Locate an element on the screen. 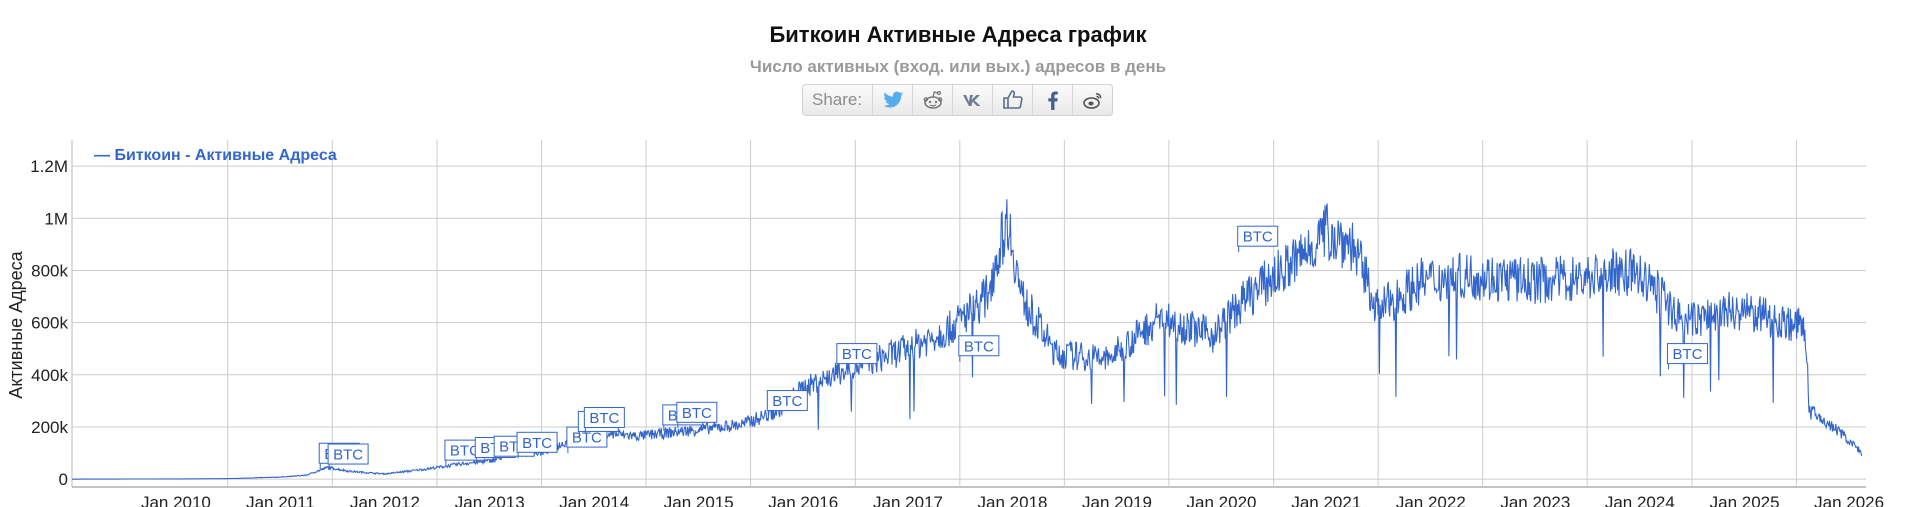  x-tick-label: Jan 2010 is located at coordinates (176, 500).